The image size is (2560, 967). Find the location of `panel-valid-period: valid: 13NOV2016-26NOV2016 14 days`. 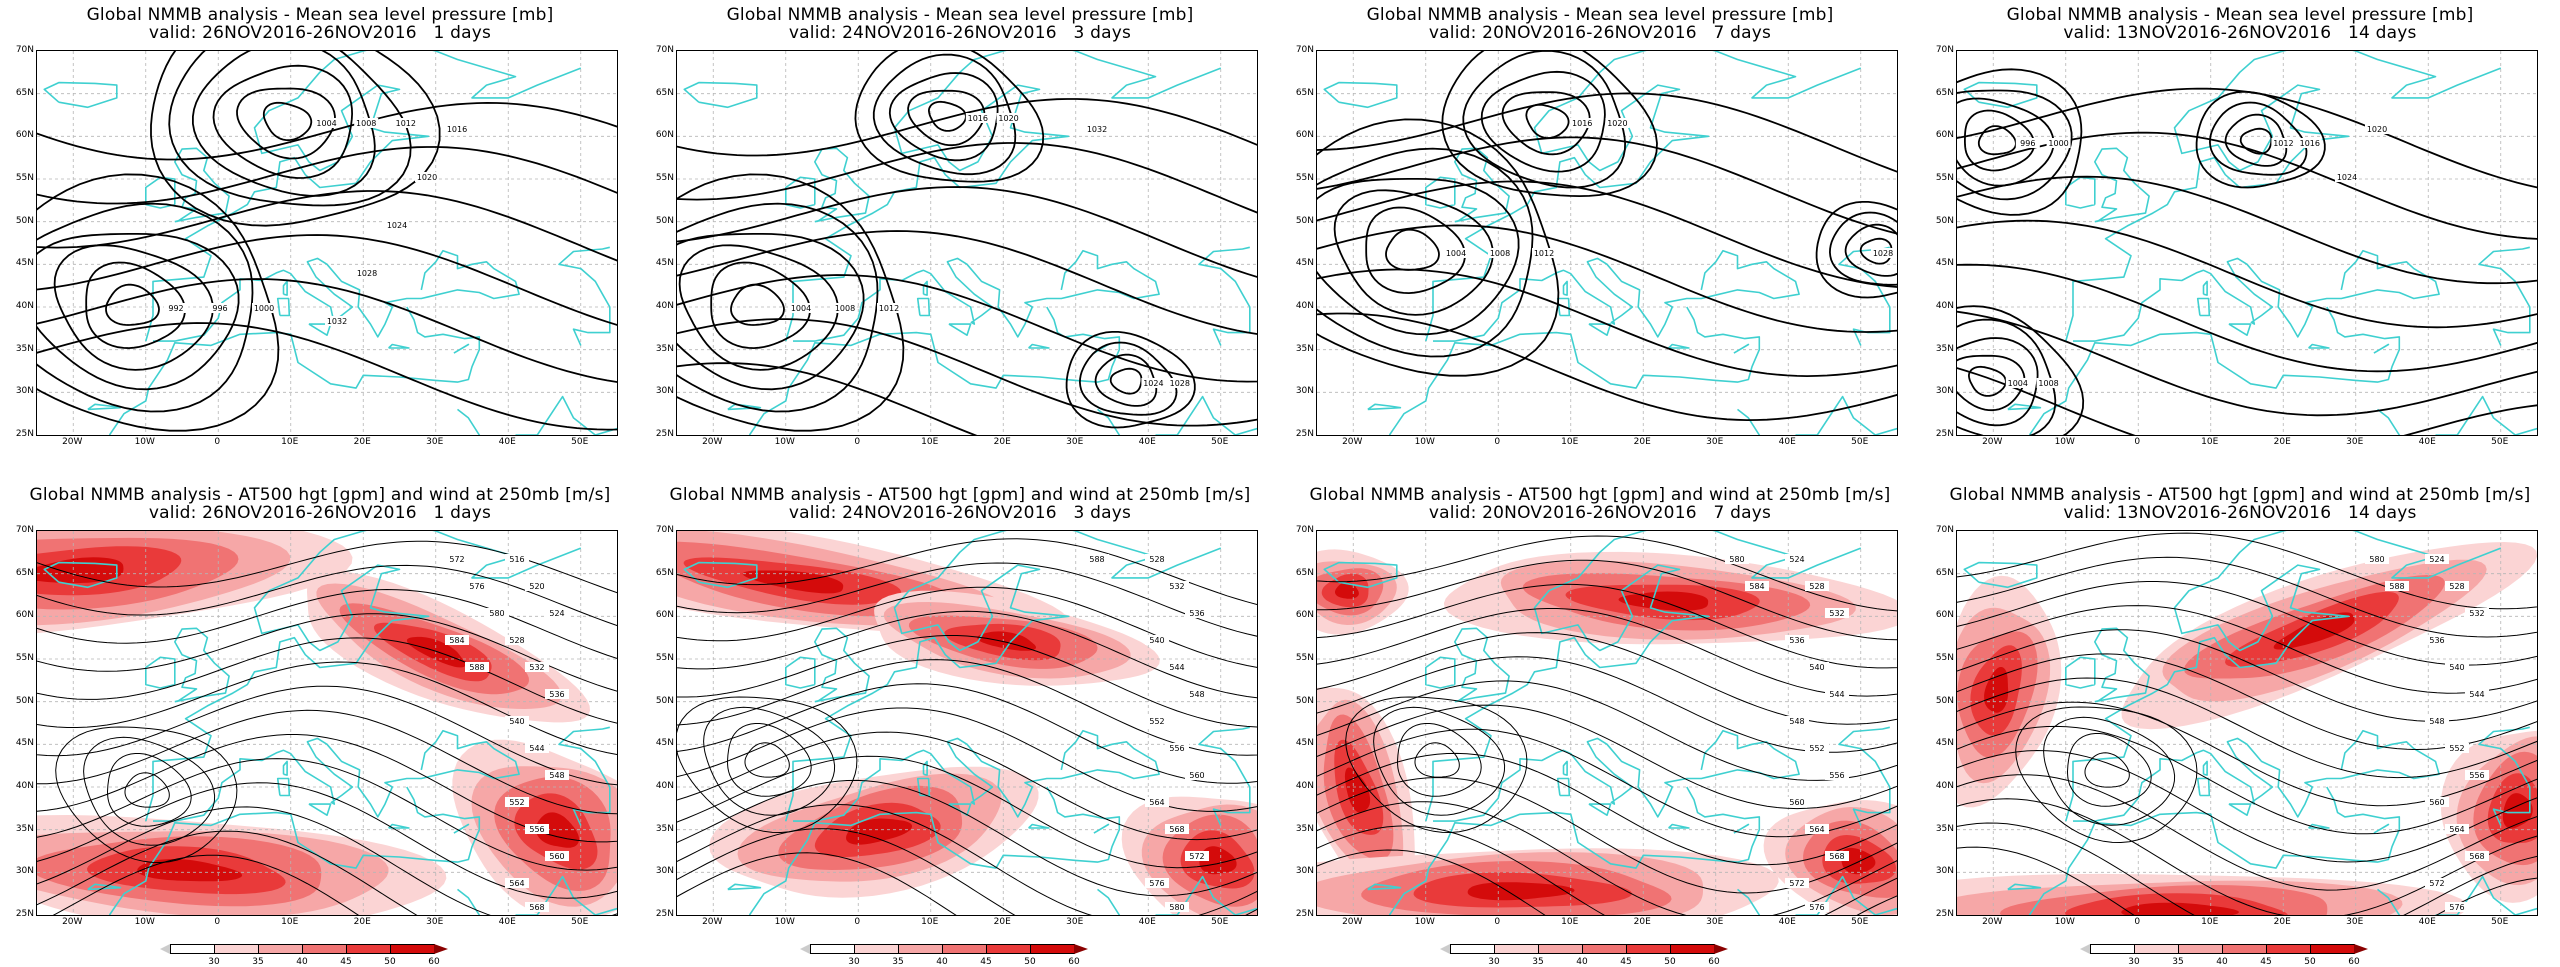

panel-valid-period: valid: 13NOV2016-26NOV2016 14 days is located at coordinates (2240, 513).